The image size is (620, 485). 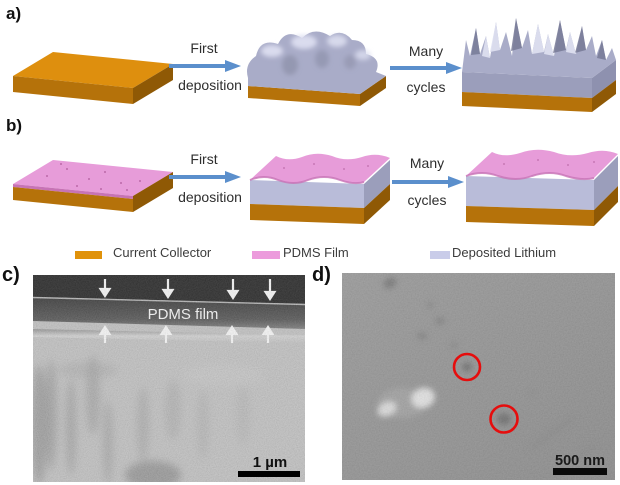 I want to click on smooth-lithium-block, so click(x=319, y=188).